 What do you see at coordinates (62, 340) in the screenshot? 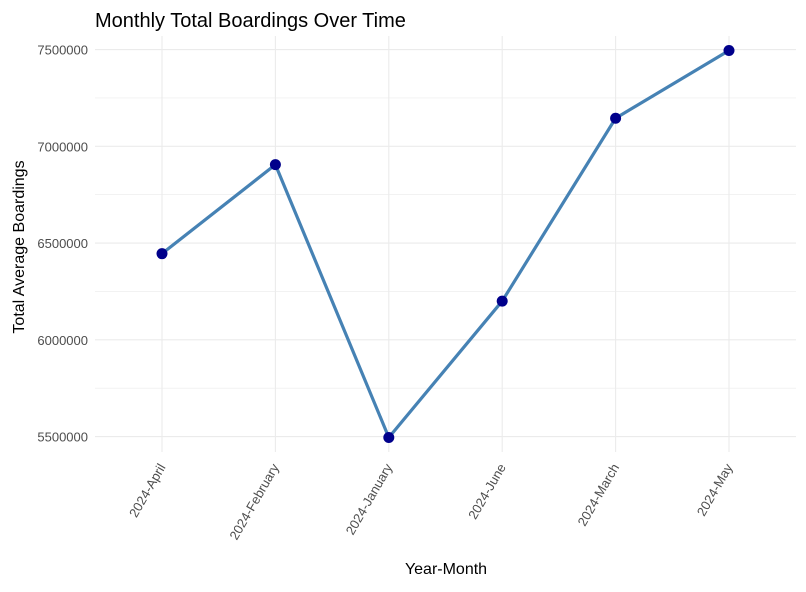
I see `y-tick-label: 6000000` at bounding box center [62, 340].